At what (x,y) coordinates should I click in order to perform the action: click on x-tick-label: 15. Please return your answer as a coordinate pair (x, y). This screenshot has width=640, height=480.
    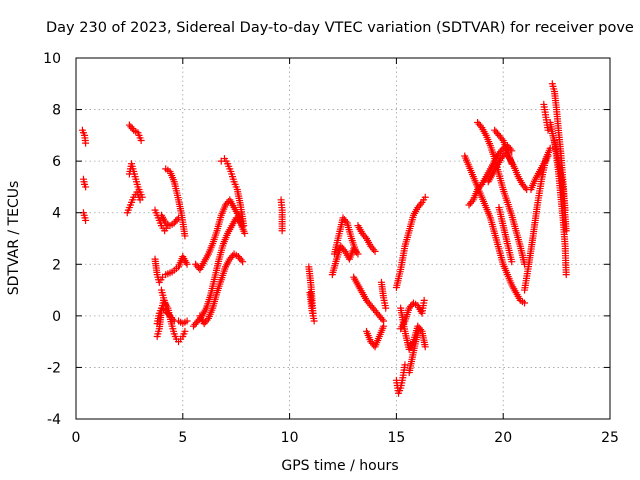
    Looking at the image, I should click on (396, 438).